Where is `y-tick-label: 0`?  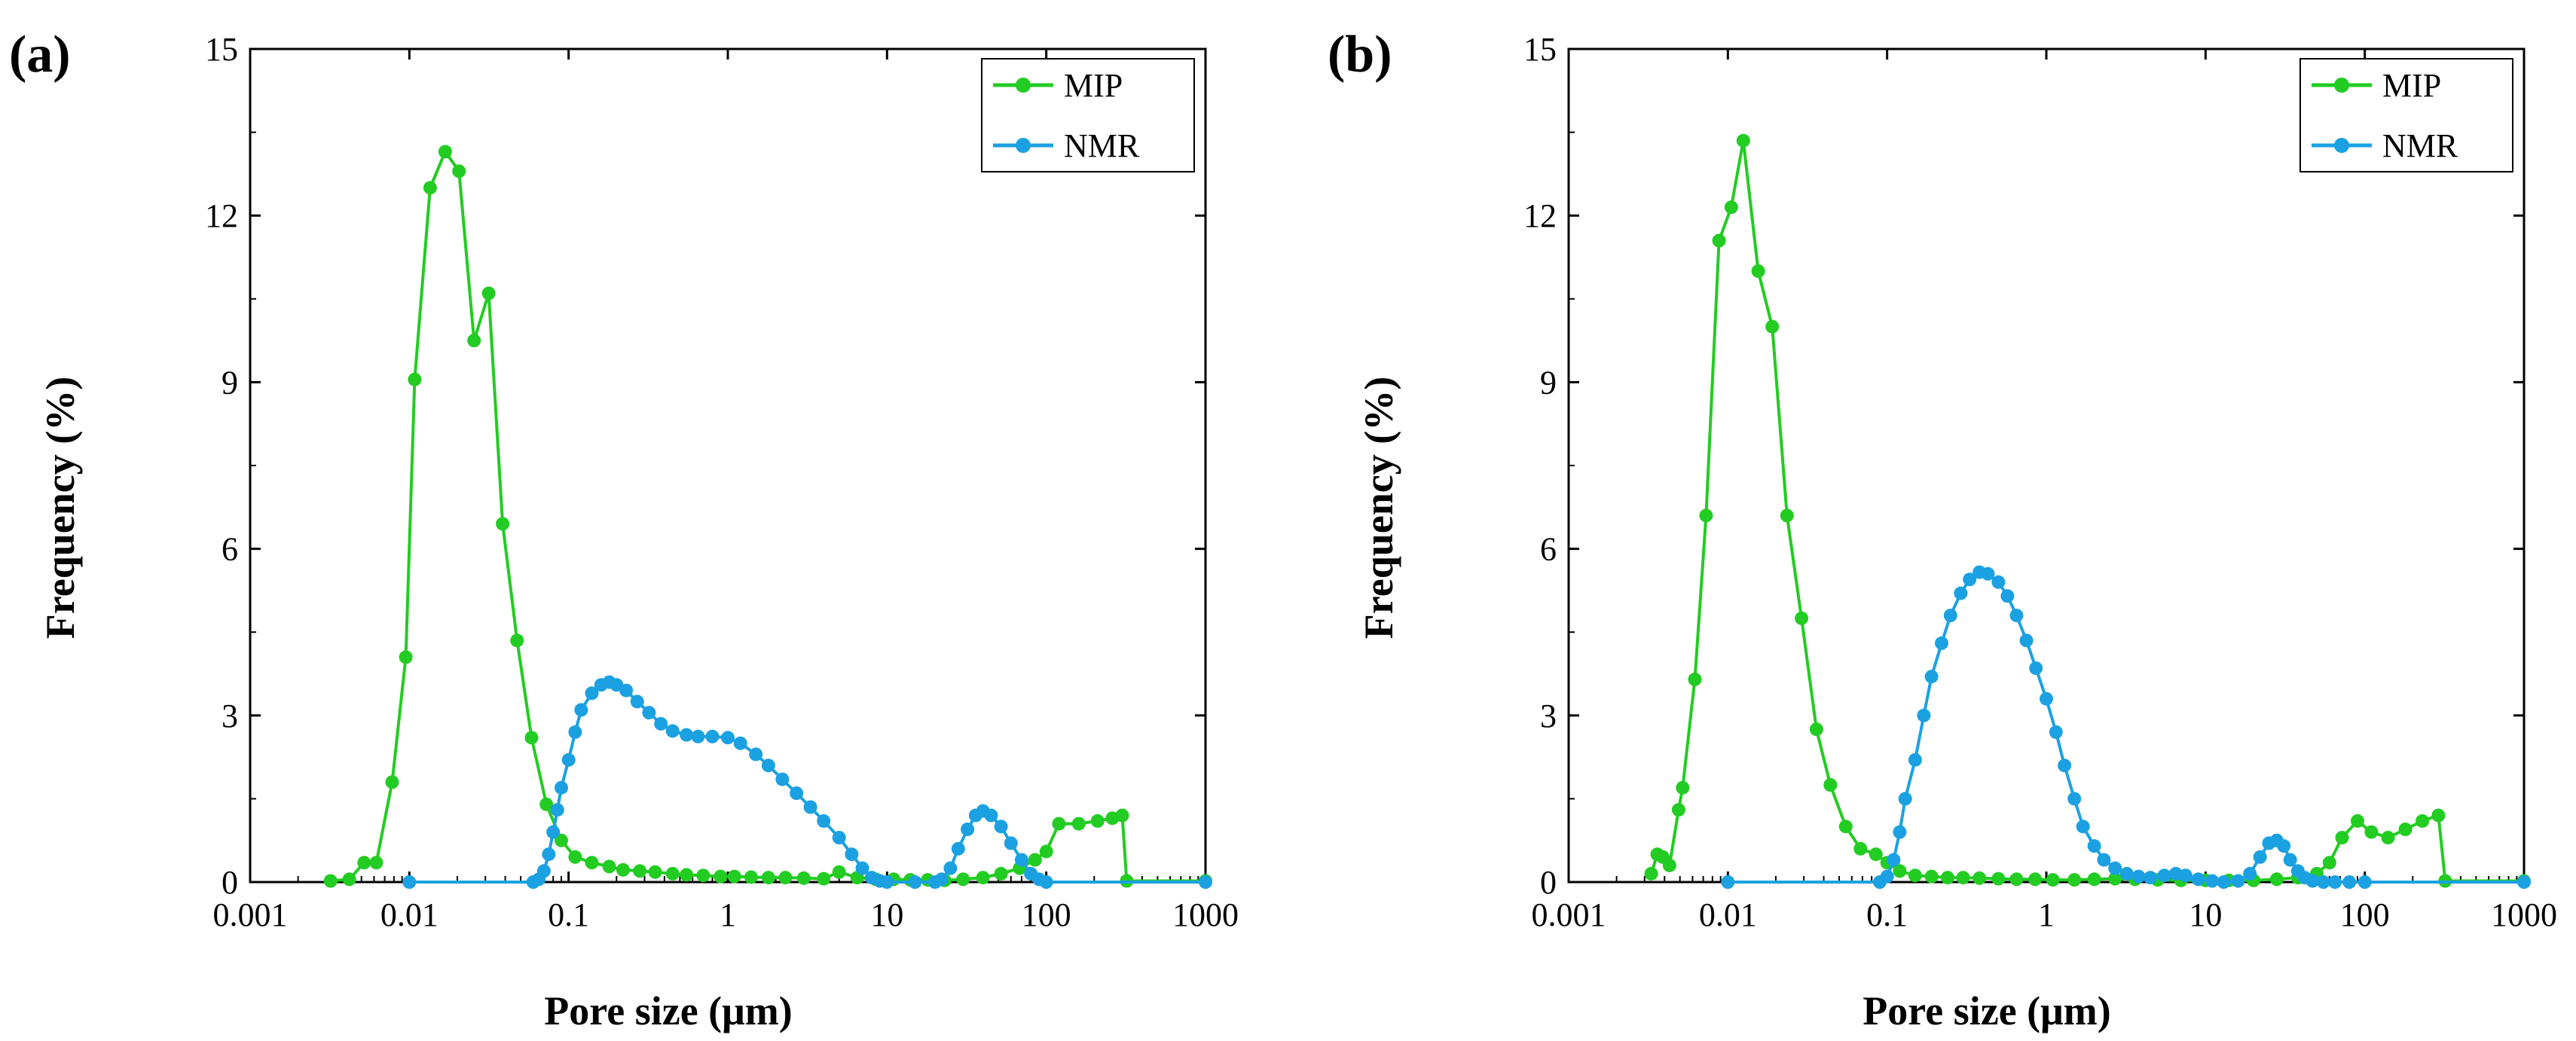
y-tick-label: 0 is located at coordinates (1548, 883).